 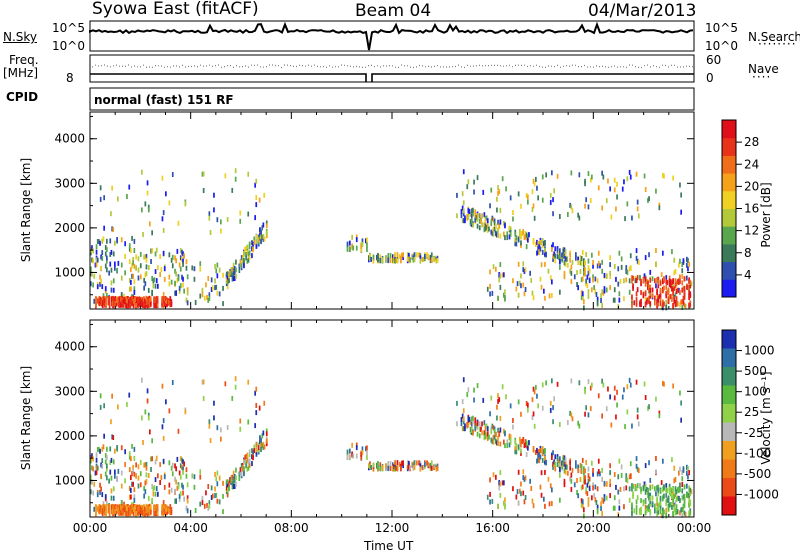 What do you see at coordinates (766, 214) in the screenshot?
I see `power-colorbar-label: Power [dB]` at bounding box center [766, 214].